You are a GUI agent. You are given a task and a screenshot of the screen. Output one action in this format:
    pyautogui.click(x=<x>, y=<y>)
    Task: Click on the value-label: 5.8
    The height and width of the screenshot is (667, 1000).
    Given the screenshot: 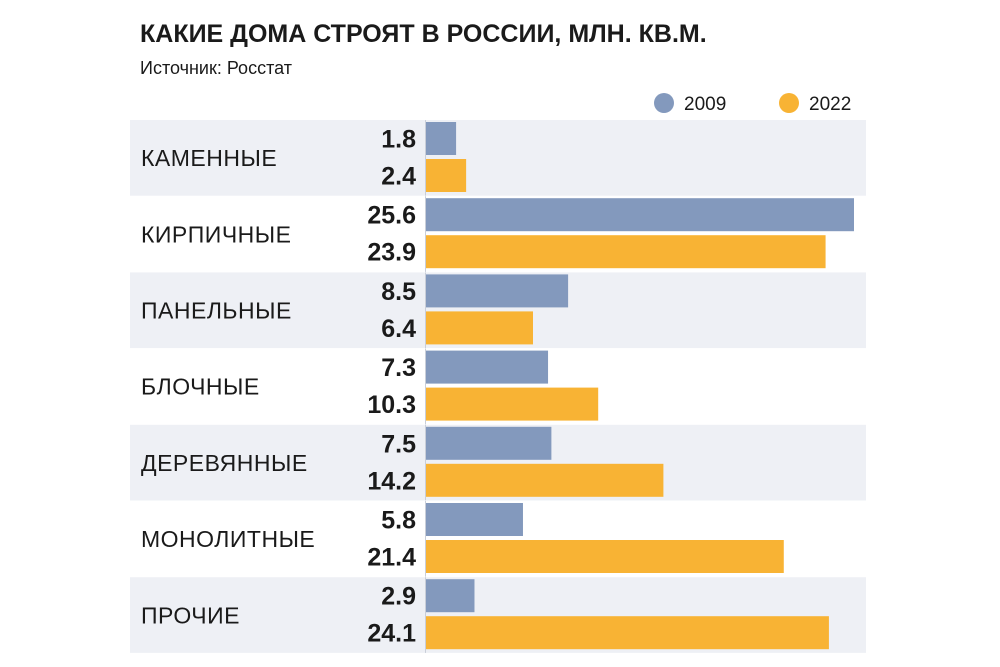 What is the action you would take?
    pyautogui.click(x=398, y=521)
    